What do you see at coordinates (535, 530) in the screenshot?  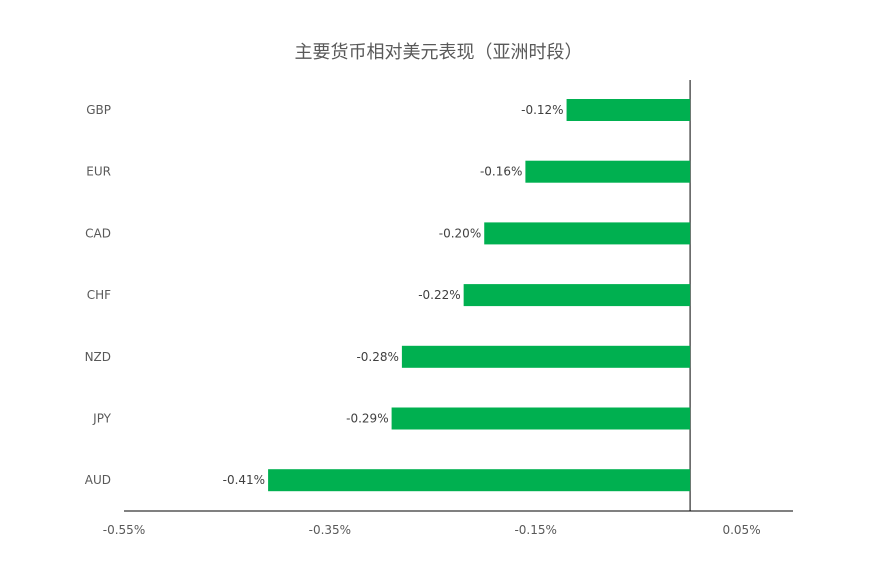 I see `x-tick-label: -0.15%` at bounding box center [535, 530].